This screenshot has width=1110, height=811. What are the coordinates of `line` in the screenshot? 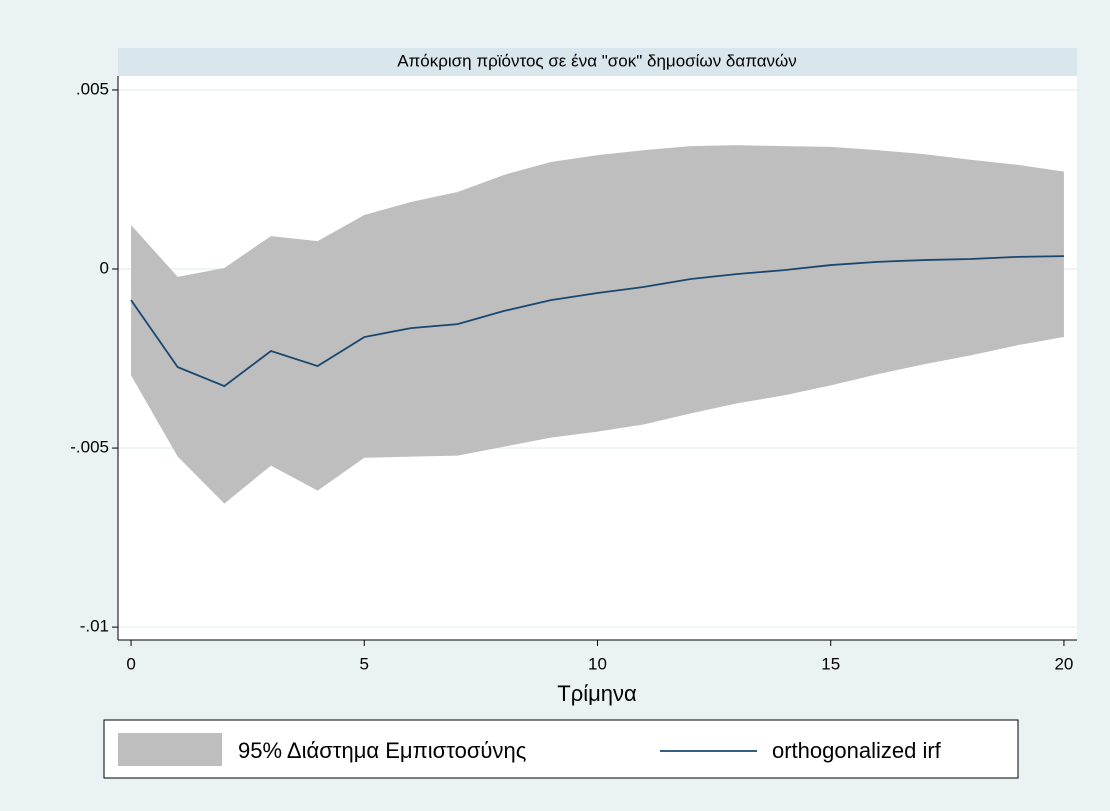 It's located at (597, 321).